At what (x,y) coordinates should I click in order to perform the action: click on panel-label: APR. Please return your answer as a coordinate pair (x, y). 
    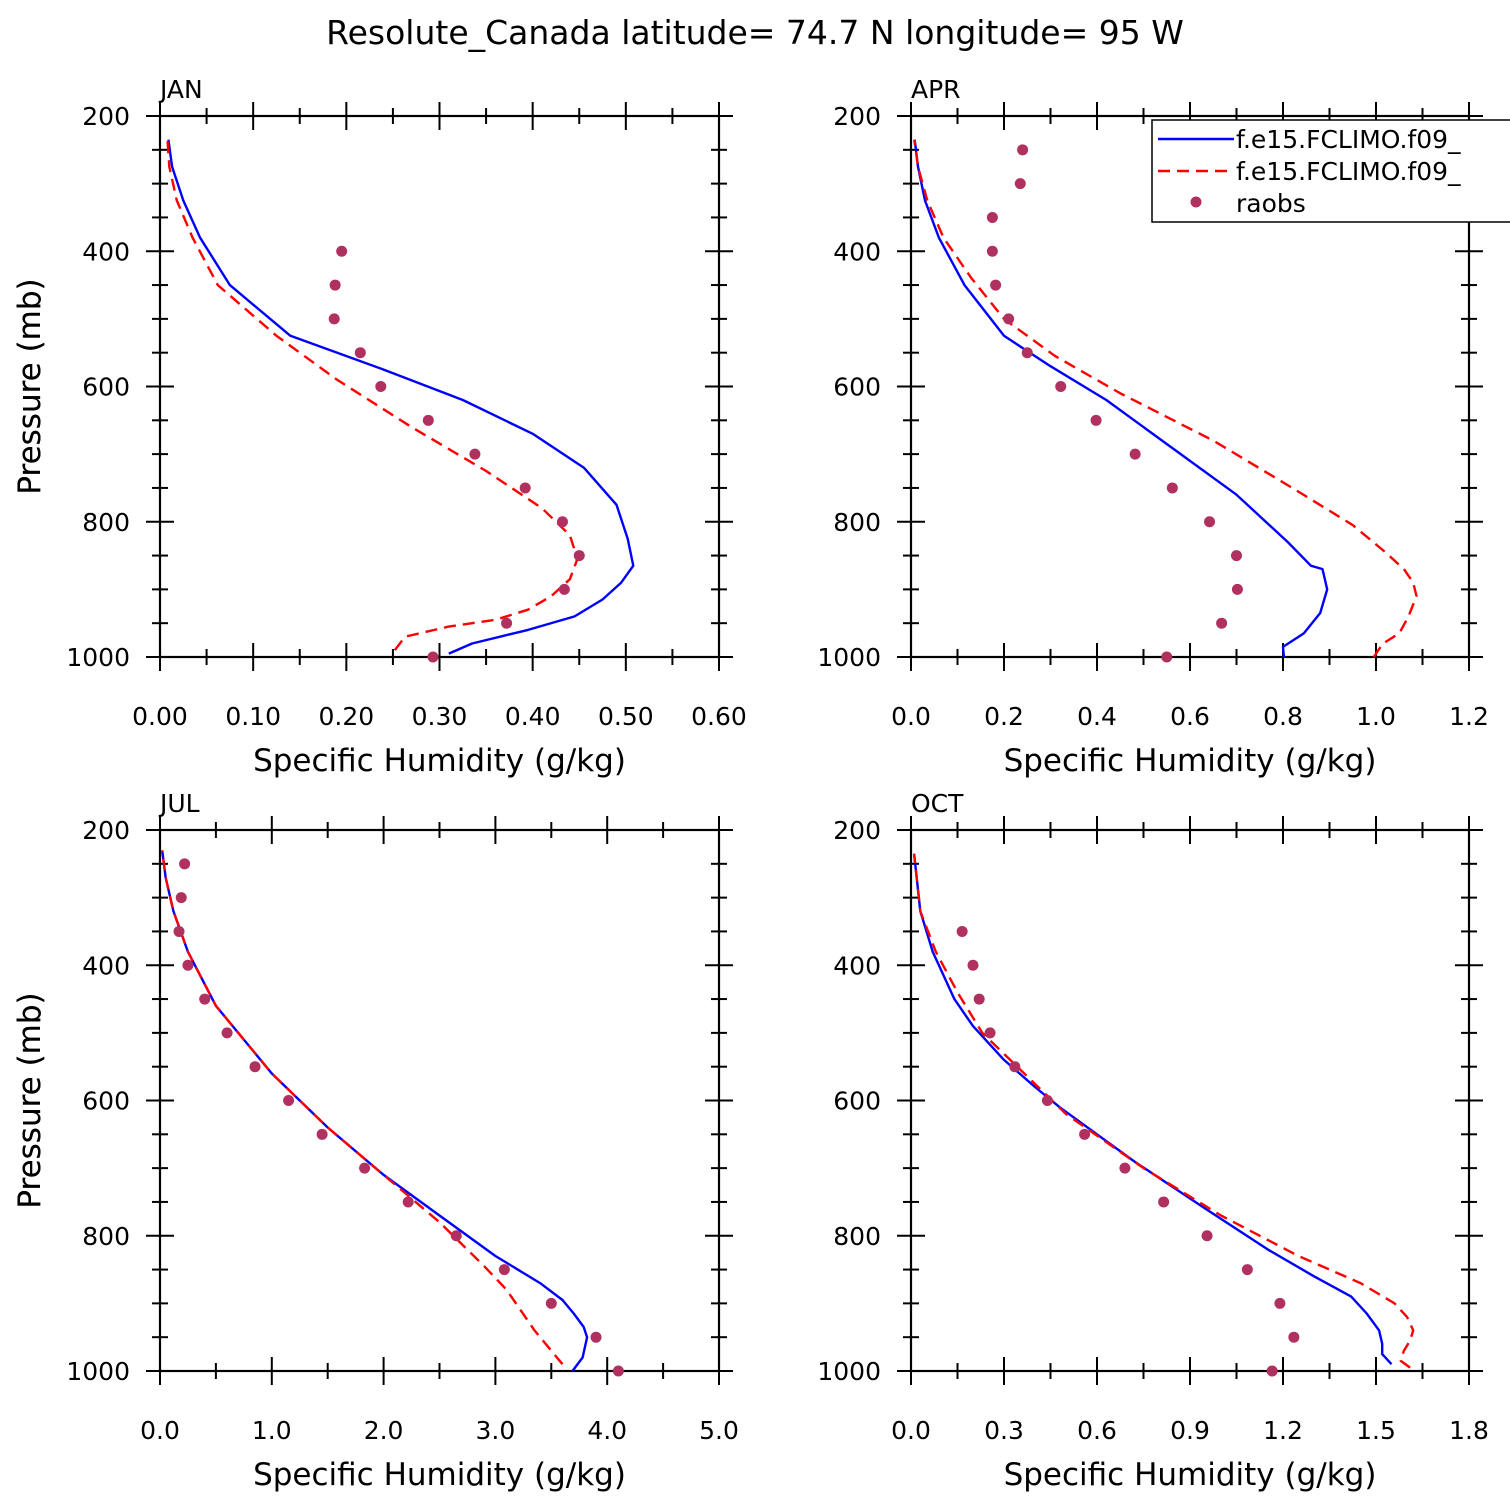
    Looking at the image, I should click on (936, 89).